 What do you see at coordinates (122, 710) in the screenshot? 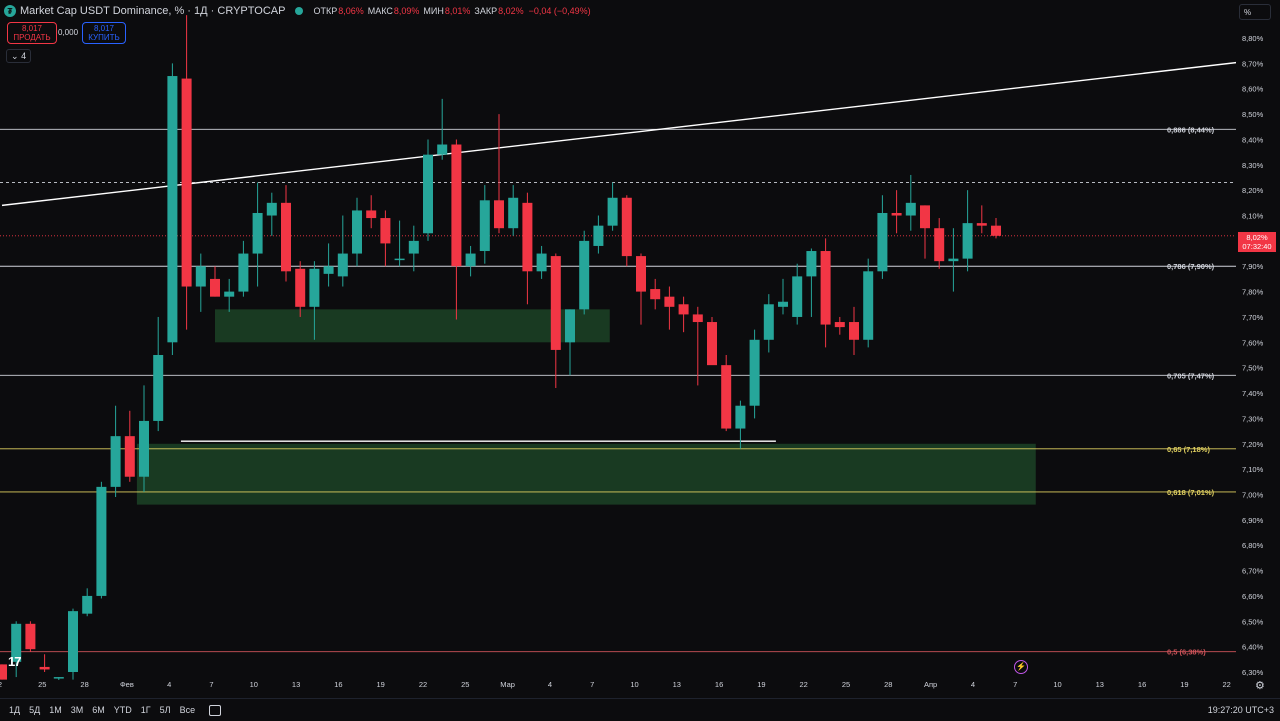
I see `tf-ytd: YTD` at bounding box center [122, 710].